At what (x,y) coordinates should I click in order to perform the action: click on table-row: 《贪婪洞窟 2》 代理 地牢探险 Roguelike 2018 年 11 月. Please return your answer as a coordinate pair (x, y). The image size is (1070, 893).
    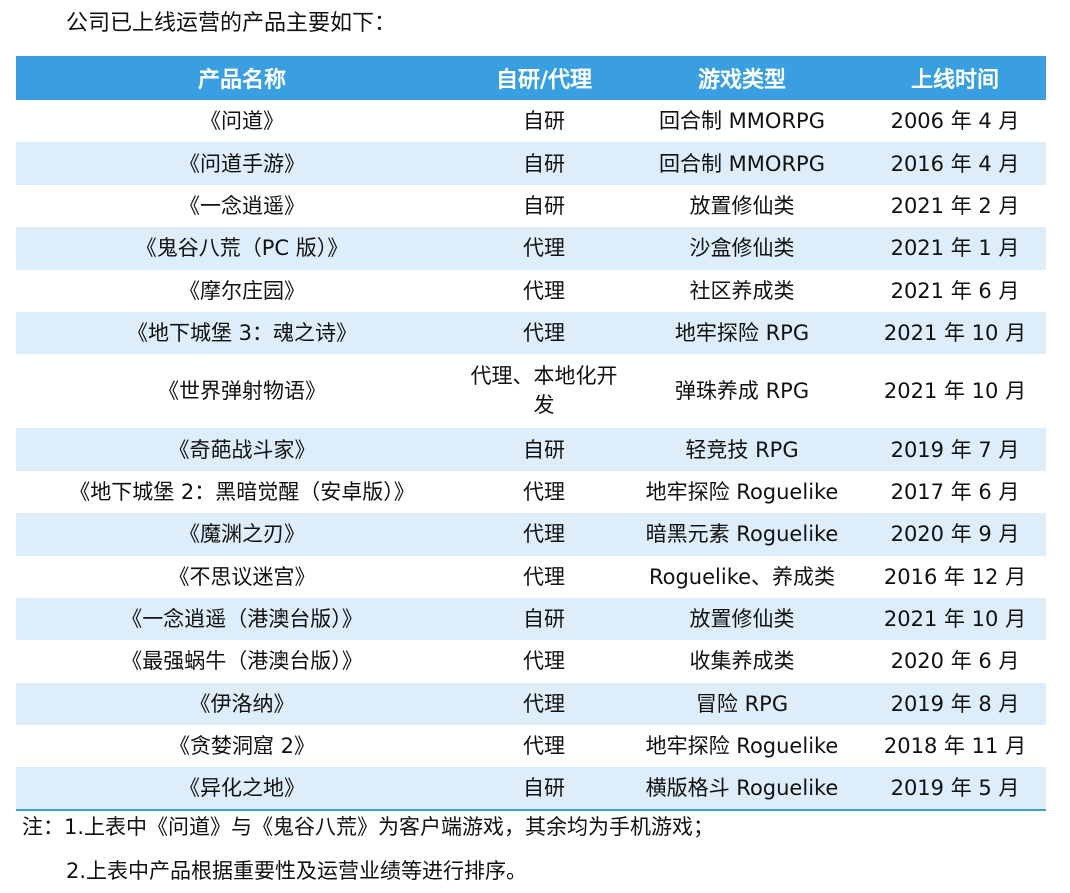
    Looking at the image, I should click on (531, 746).